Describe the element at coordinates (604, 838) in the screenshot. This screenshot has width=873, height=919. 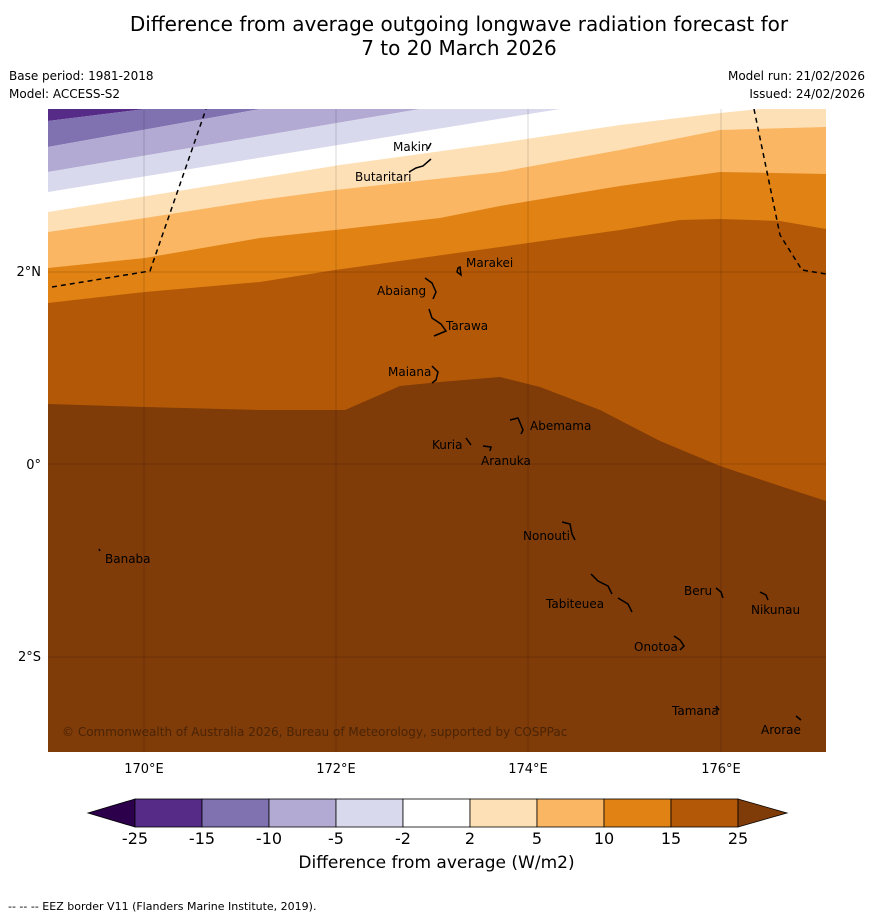
I see `colorbar-tick-label: 10` at that location.